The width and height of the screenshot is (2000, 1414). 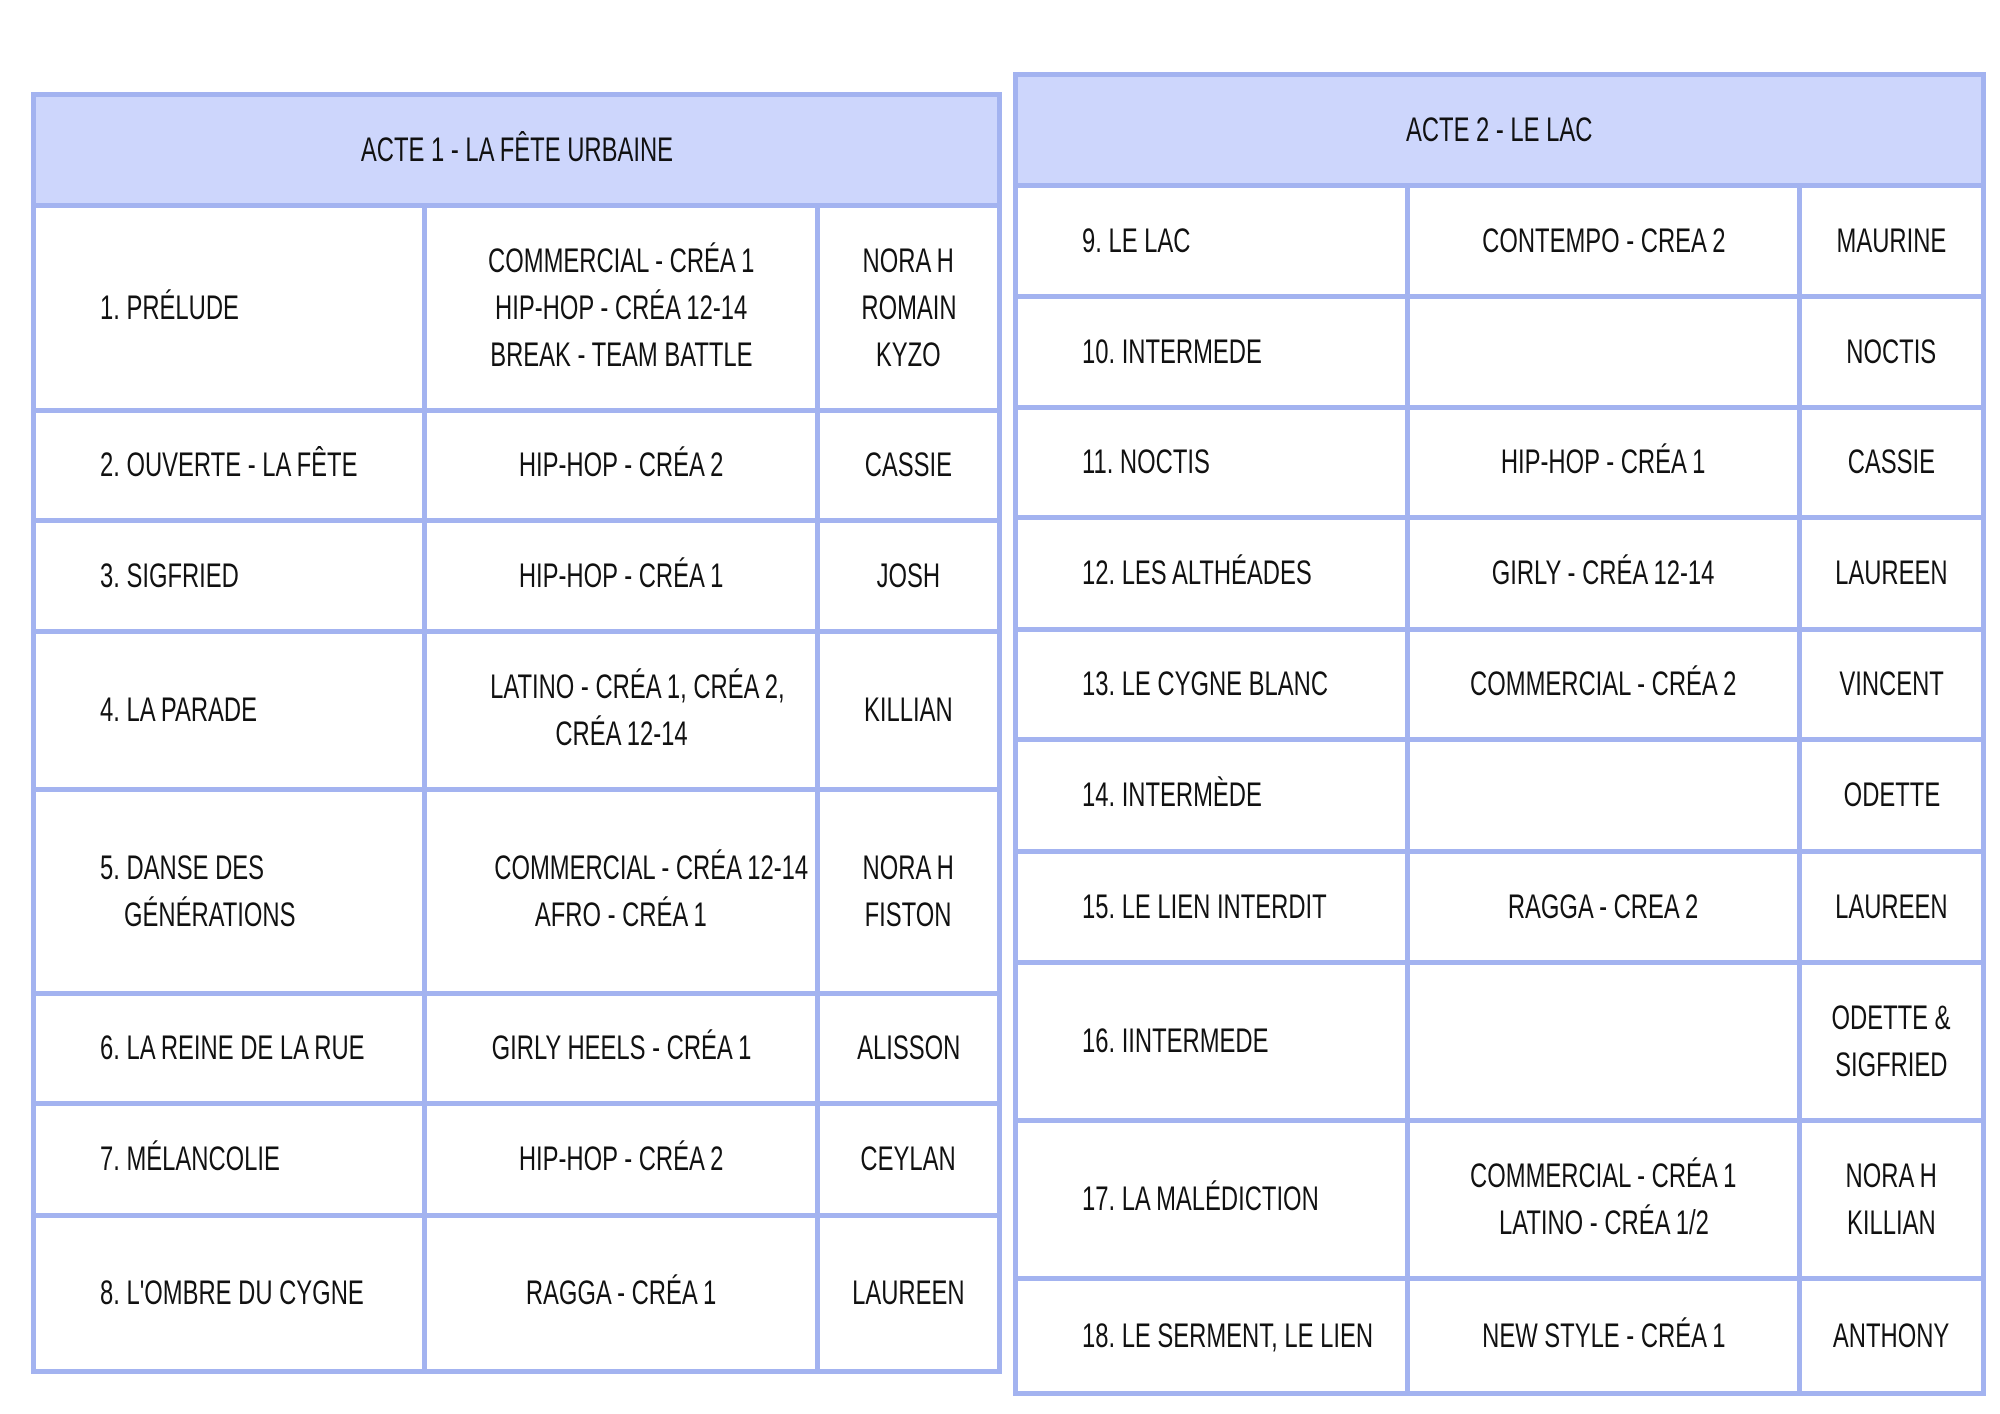 What do you see at coordinates (516, 149) in the screenshot?
I see `act-title: ACTE 1 - LA FÊTE URBAINE` at bounding box center [516, 149].